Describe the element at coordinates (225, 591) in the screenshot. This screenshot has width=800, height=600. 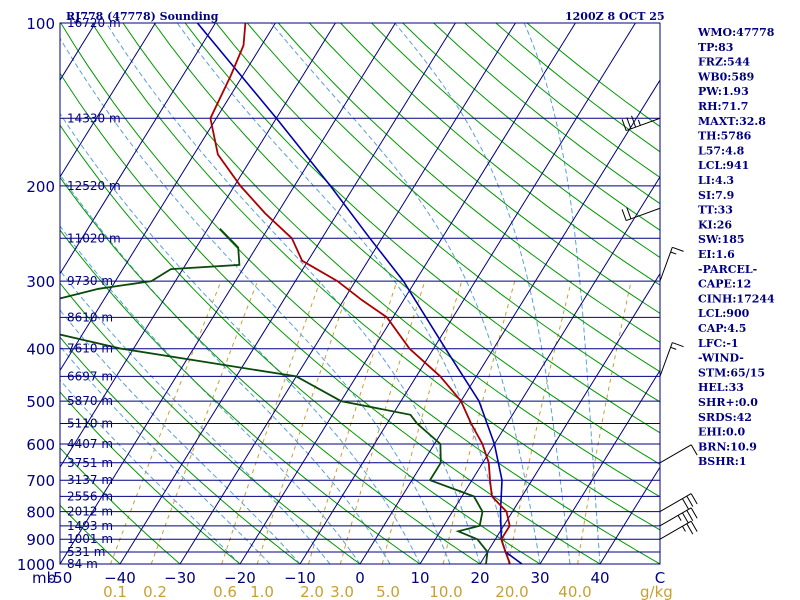
I see `mixing-ratio-tick-label: 0.6` at that location.